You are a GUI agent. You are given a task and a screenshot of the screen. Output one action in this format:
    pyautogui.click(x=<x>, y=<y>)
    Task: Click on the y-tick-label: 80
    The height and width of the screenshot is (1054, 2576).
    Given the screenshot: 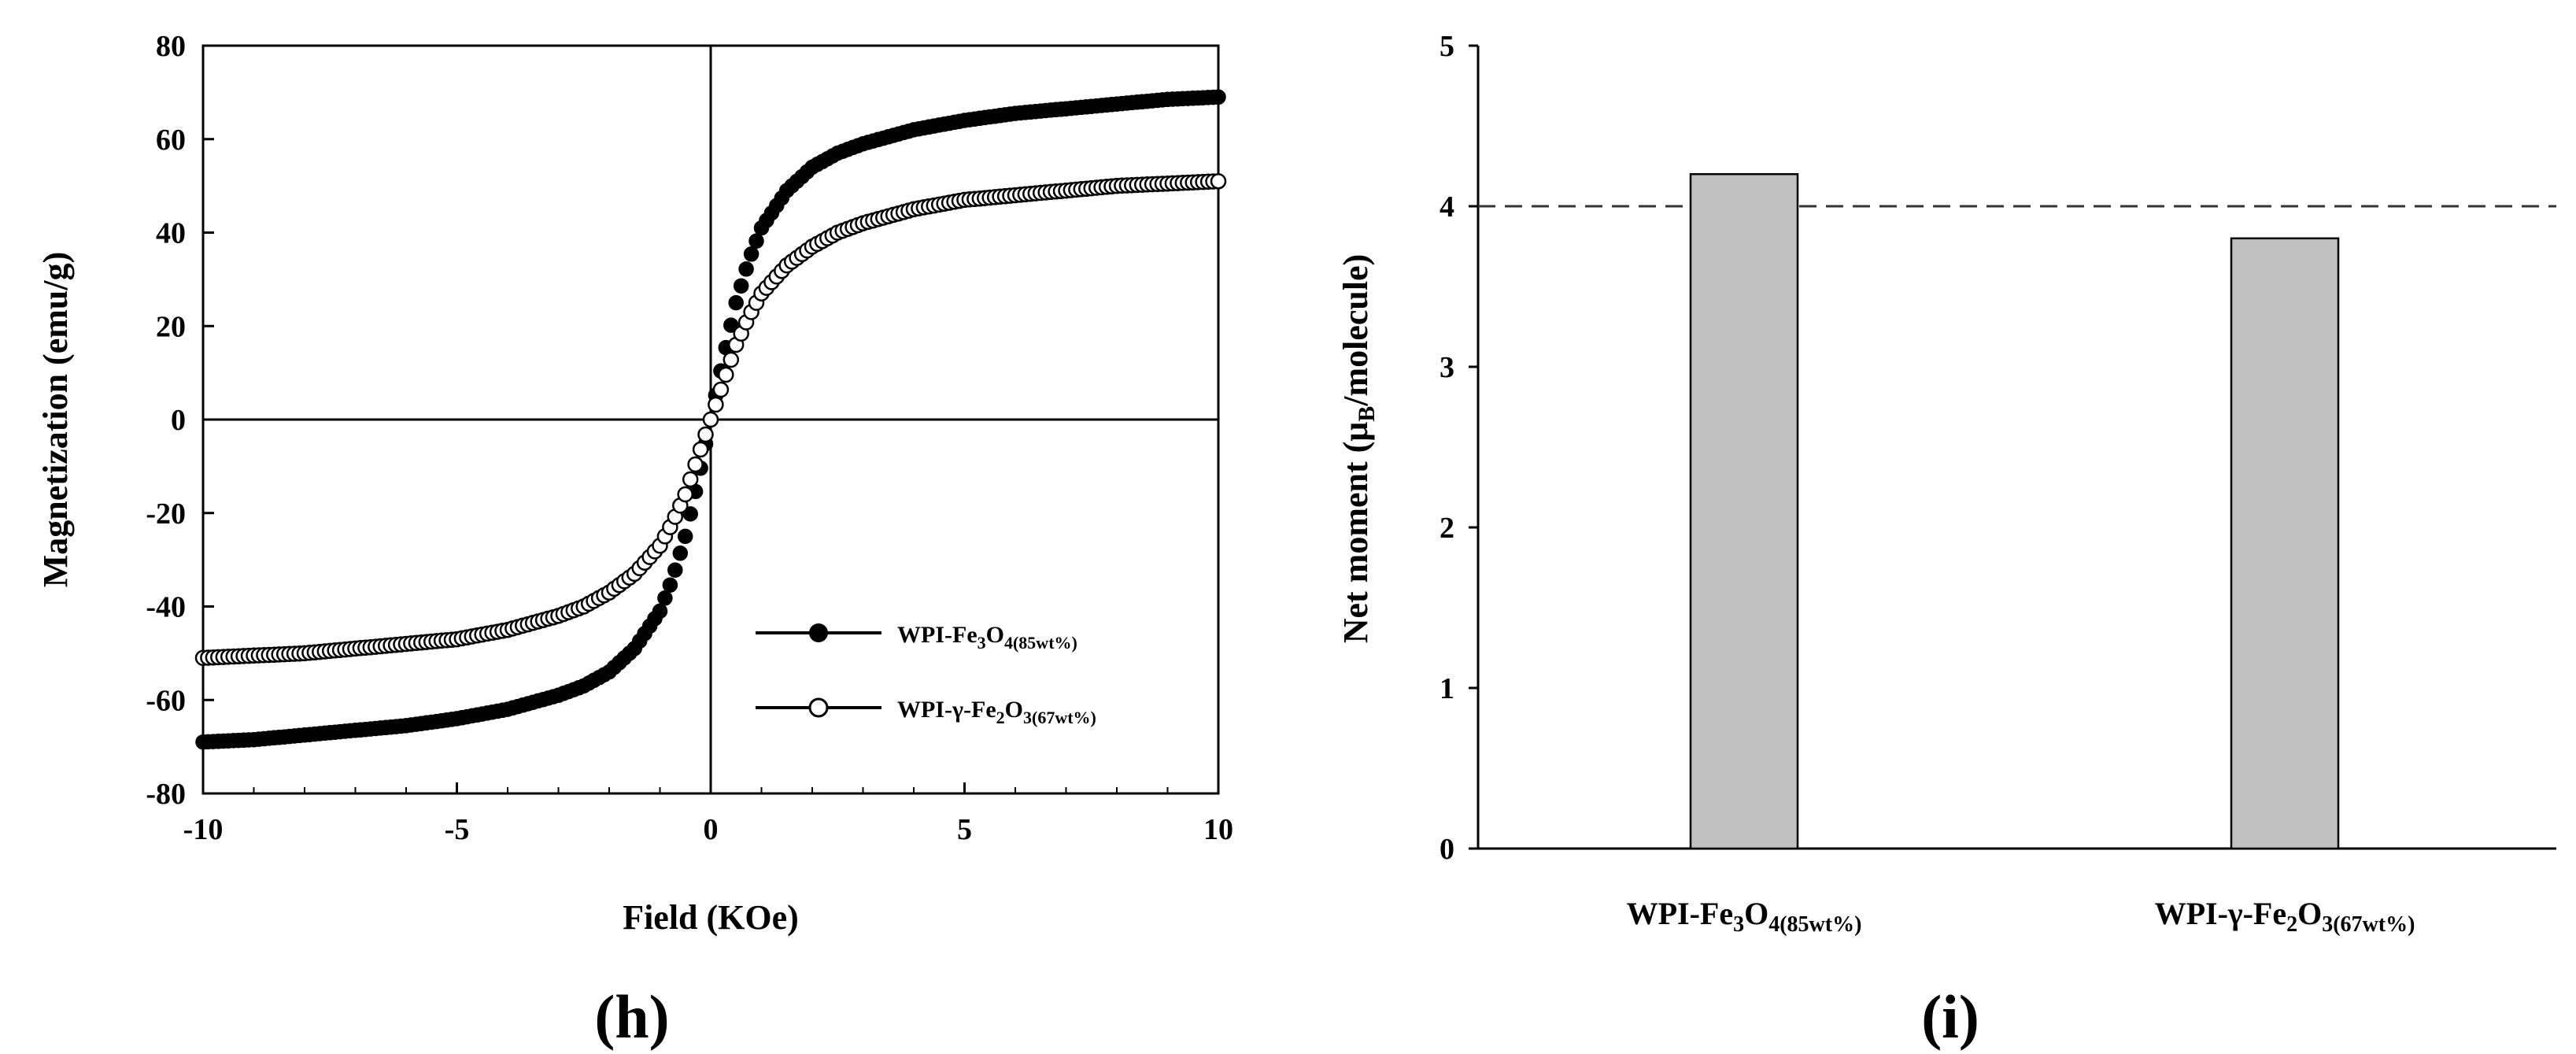 What is the action you would take?
    pyautogui.click(x=171, y=46)
    